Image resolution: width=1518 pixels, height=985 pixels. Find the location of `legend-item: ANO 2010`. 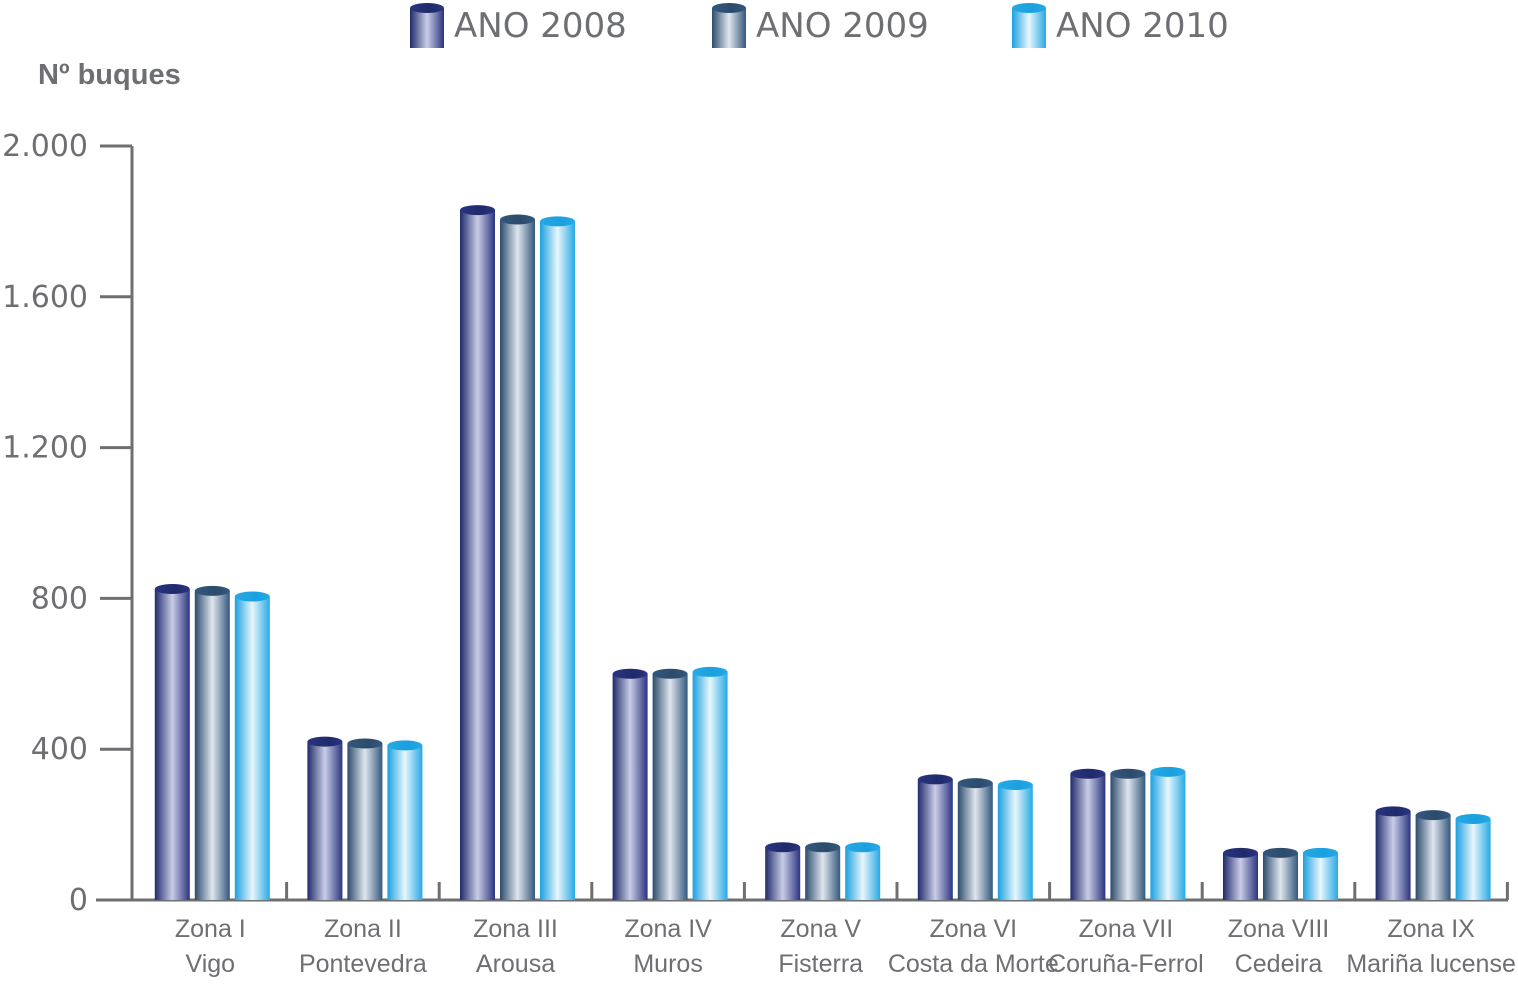

legend-item: ANO 2010 is located at coordinates (1120, 25).